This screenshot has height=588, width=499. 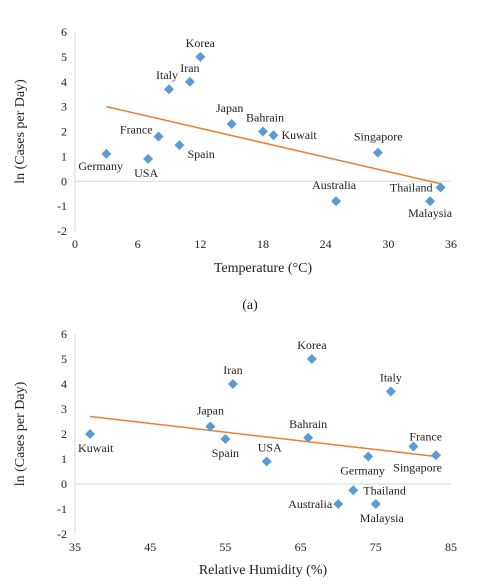 I want to click on x-tick-label: 6, so click(x=138, y=244).